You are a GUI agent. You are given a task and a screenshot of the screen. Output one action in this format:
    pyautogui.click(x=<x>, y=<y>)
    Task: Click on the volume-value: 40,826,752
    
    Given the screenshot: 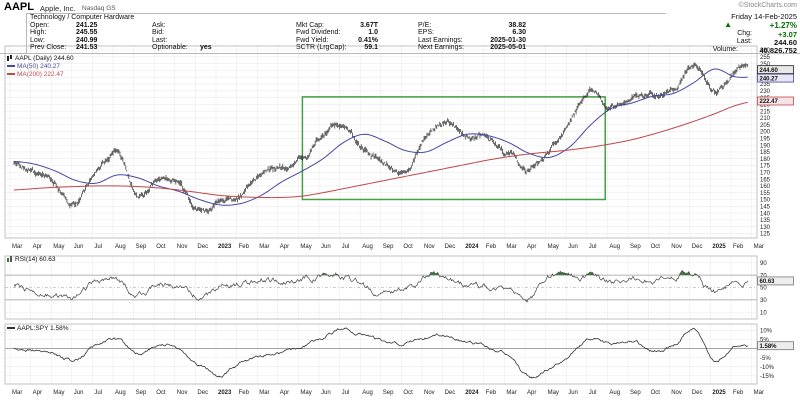 What is the action you would take?
    pyautogui.click(x=778, y=50)
    